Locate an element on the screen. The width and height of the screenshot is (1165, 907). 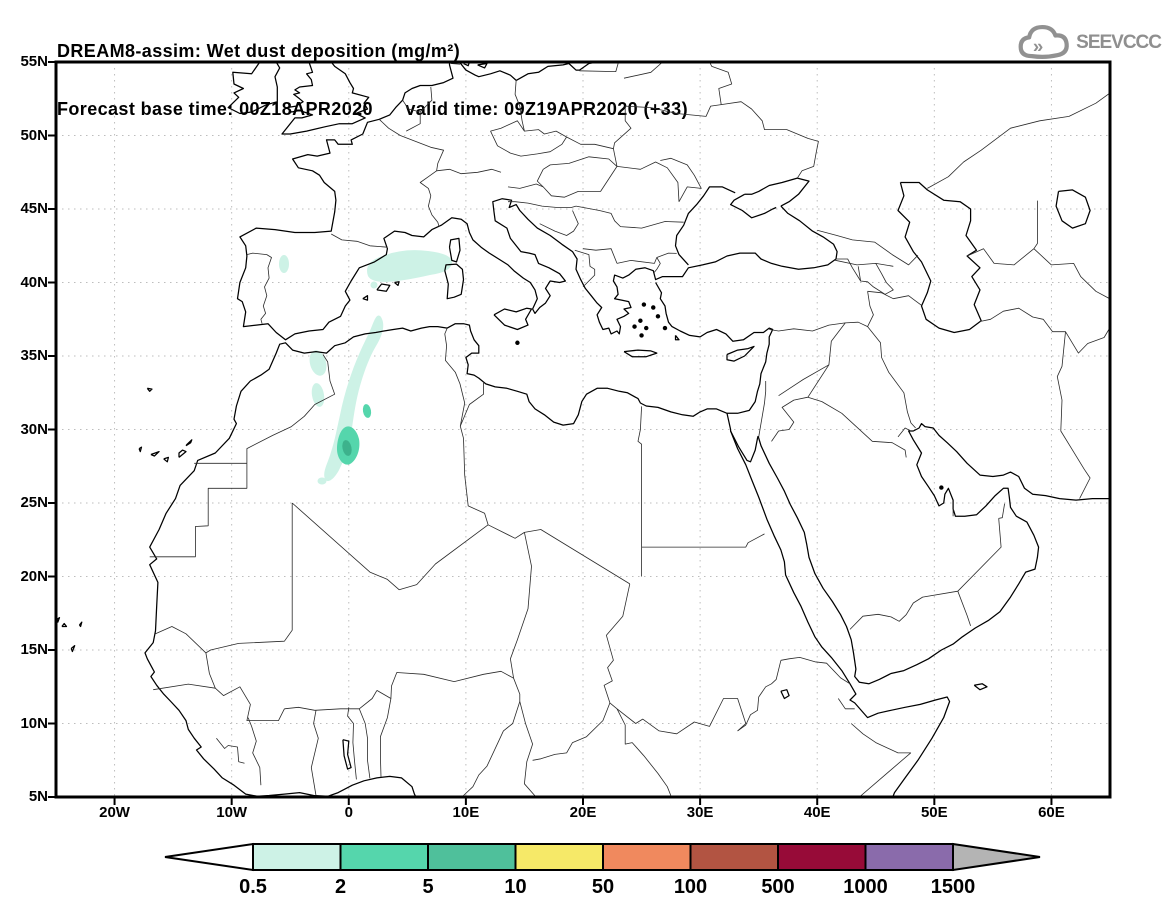
lon-tick-label: 20E is located at coordinates (583, 812).